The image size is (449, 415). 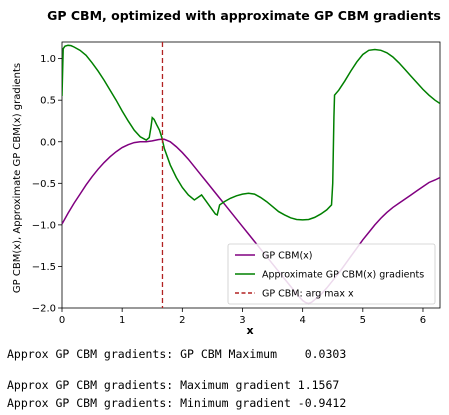 I want to click on legend-label: GP CBM: arg max x, so click(x=308, y=294).